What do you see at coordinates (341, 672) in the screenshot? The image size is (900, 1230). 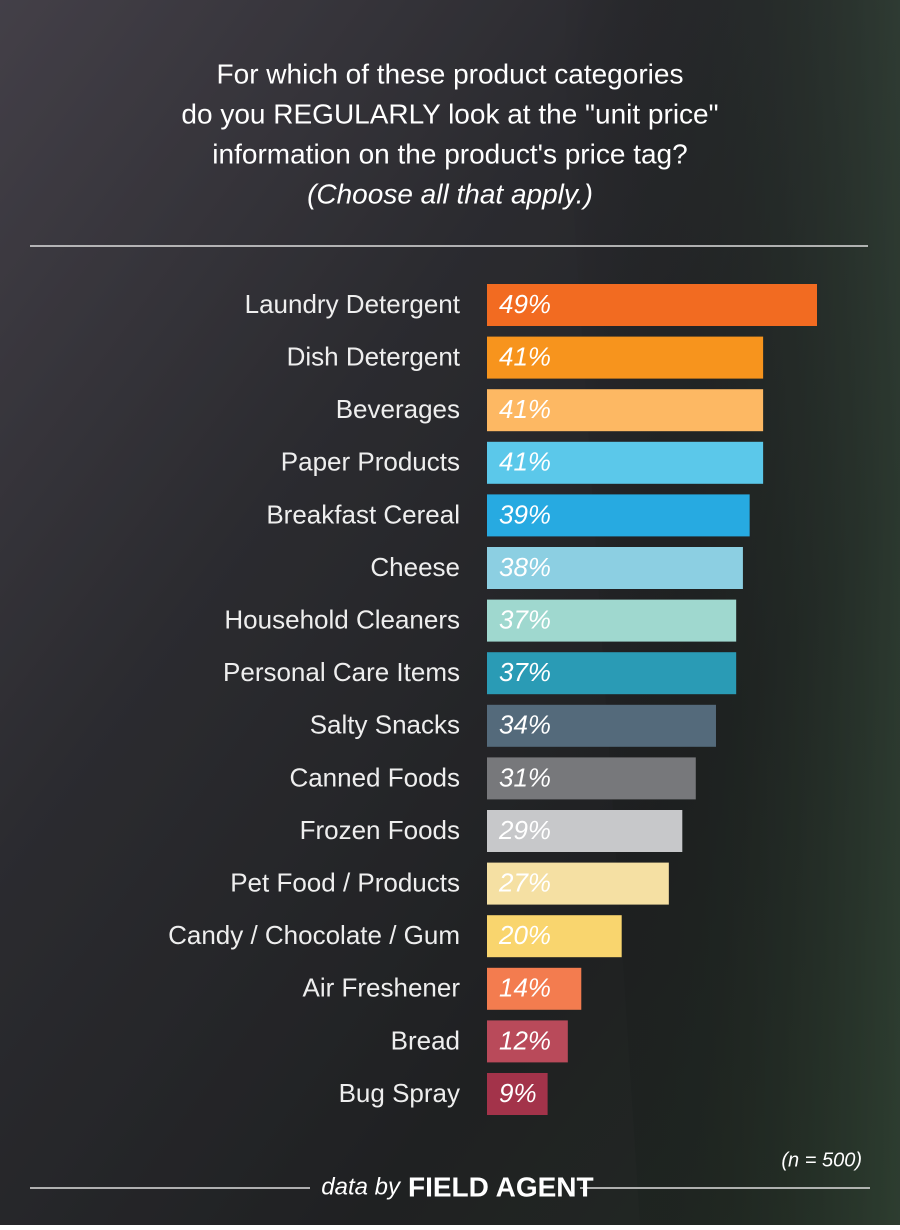 I see `category-label: Personal Care Items` at bounding box center [341, 672].